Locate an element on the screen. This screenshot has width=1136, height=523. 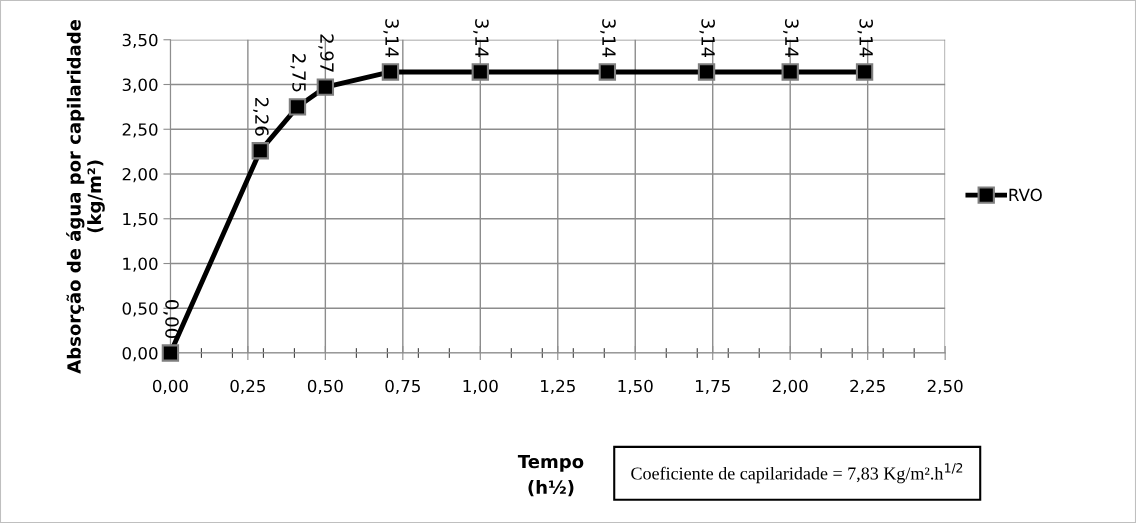
x-tick-label: 1,75 is located at coordinates (713, 387).